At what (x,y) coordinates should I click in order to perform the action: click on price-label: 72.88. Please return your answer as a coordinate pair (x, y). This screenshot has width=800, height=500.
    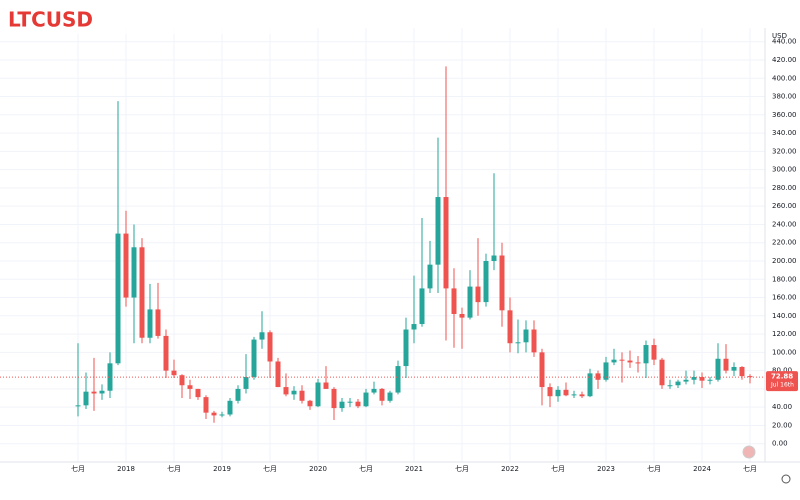
    Looking at the image, I should click on (782, 377).